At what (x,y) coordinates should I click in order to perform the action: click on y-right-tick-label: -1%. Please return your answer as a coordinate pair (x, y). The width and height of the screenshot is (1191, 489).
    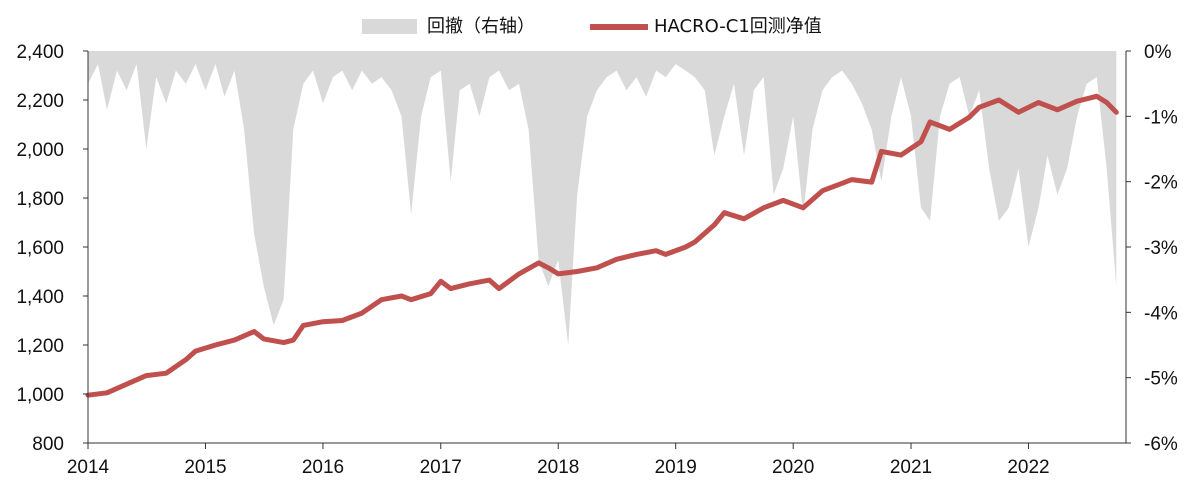
    Looking at the image, I should click on (1161, 117).